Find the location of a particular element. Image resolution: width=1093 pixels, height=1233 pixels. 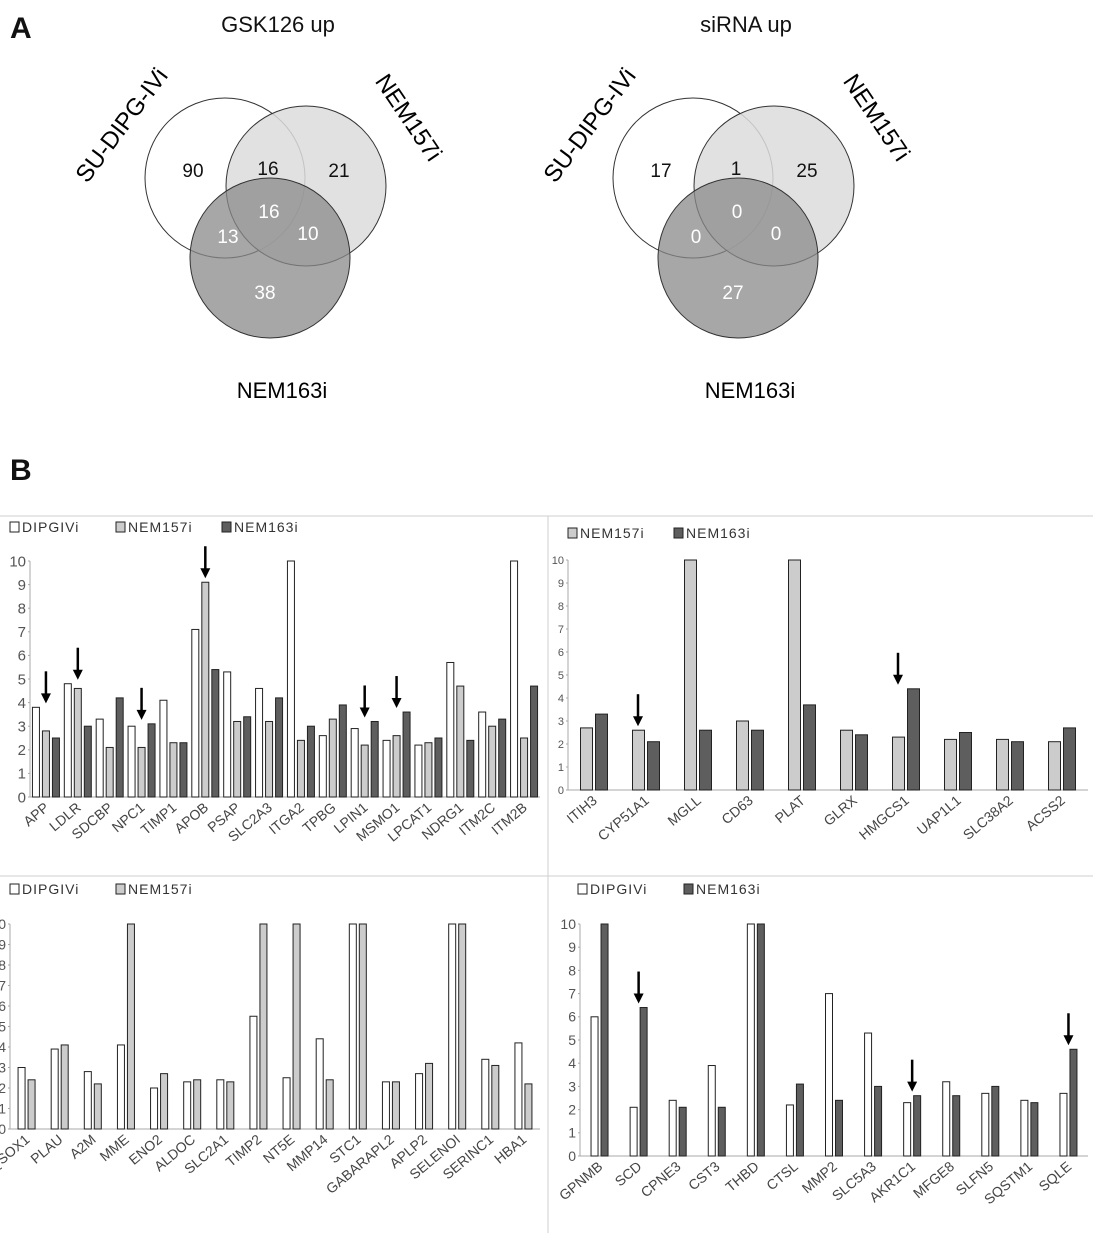

x-tick-label: CST3 is located at coordinates (704, 1175).